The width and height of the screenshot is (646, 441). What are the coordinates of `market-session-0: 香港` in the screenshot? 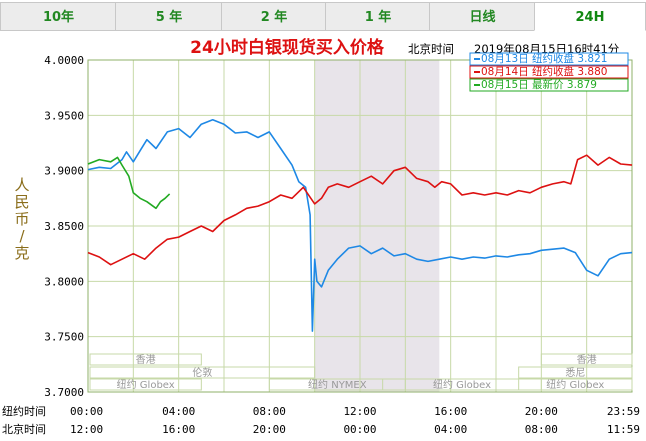 It's located at (145, 359).